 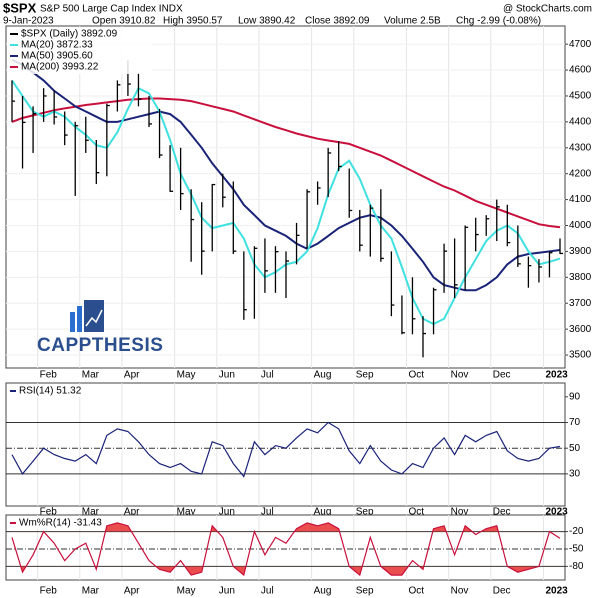 I want to click on quote: High 3950.57, so click(x=193, y=21).